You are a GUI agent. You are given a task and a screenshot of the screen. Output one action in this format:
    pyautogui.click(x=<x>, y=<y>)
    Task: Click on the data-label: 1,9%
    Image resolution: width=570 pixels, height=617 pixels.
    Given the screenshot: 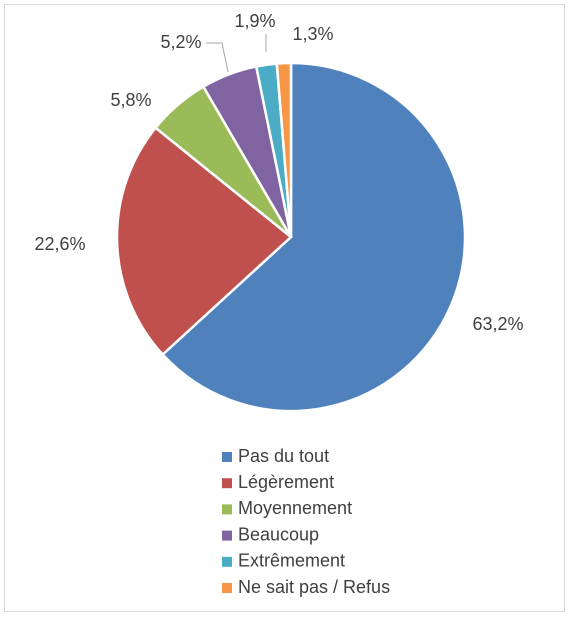 What is the action you would take?
    pyautogui.click(x=254, y=21)
    